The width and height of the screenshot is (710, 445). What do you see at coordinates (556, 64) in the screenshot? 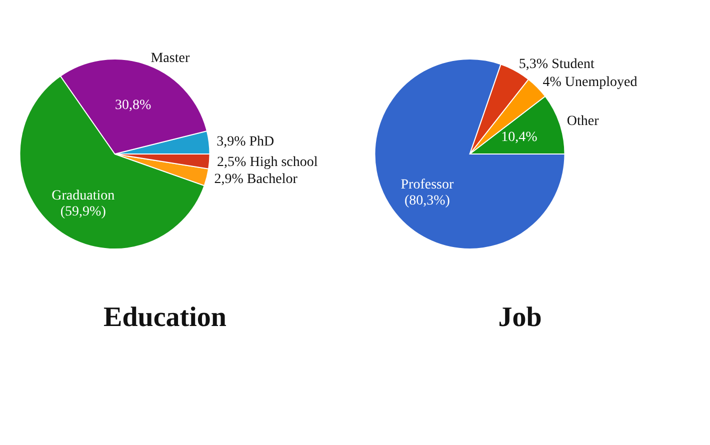
I see `slice-label: 5,3% Student` at bounding box center [556, 64].